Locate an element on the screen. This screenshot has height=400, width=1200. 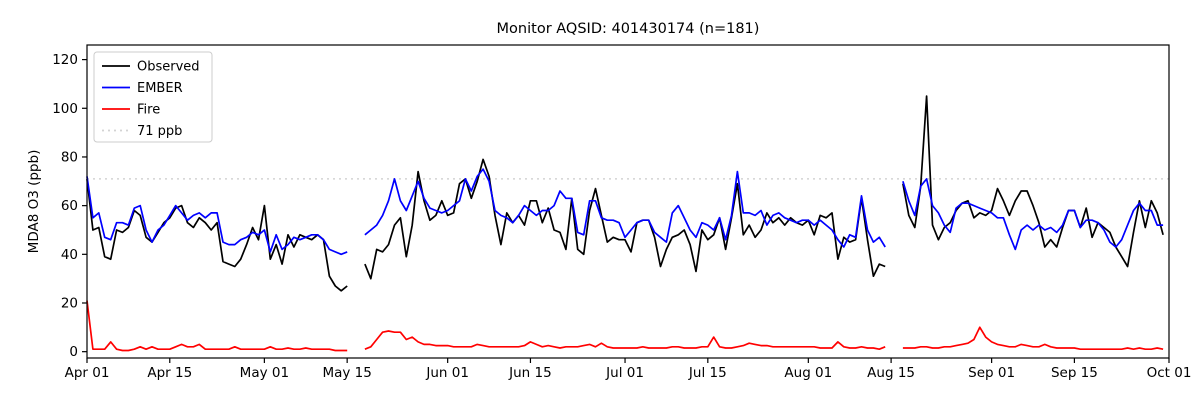
legend-box is located at coordinates (153, 97).